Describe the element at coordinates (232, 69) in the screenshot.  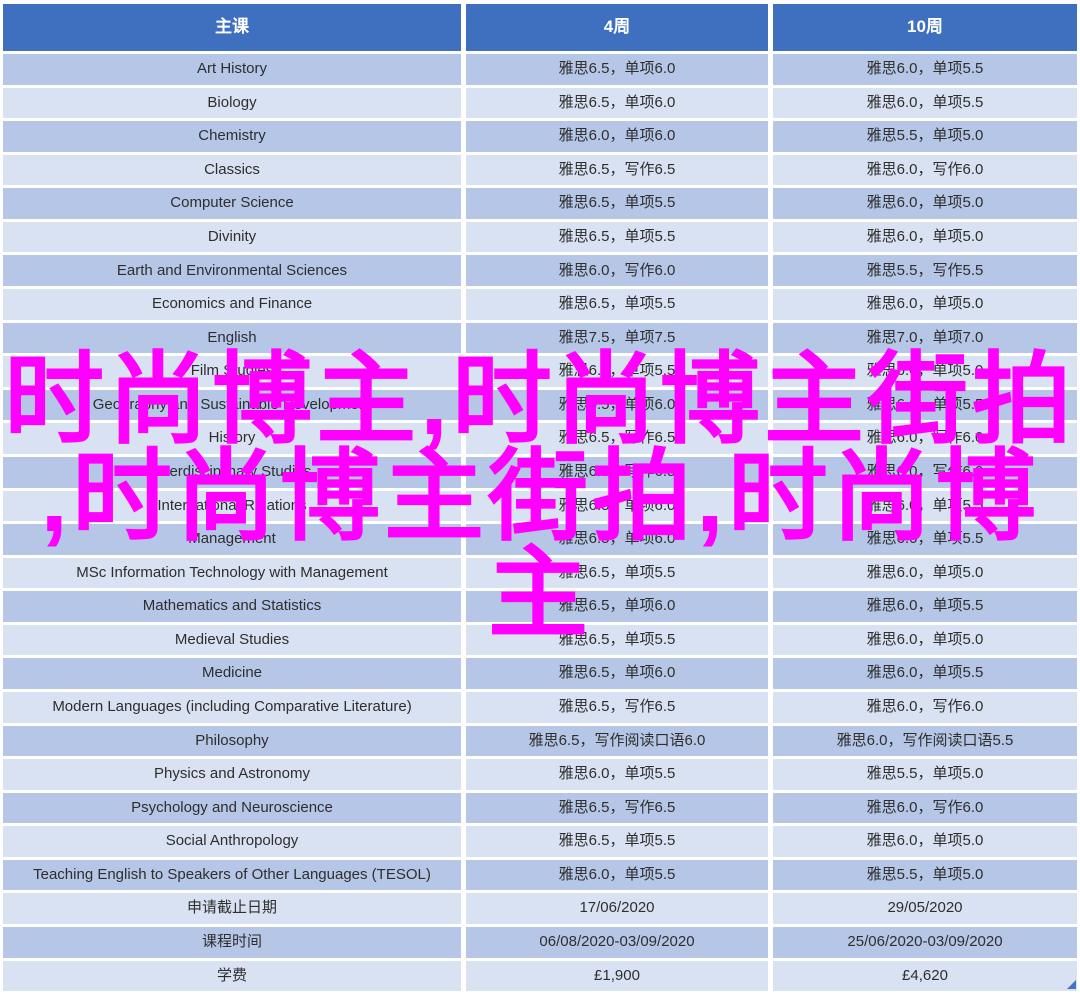
I see `course-name-cell: Art History` at that location.